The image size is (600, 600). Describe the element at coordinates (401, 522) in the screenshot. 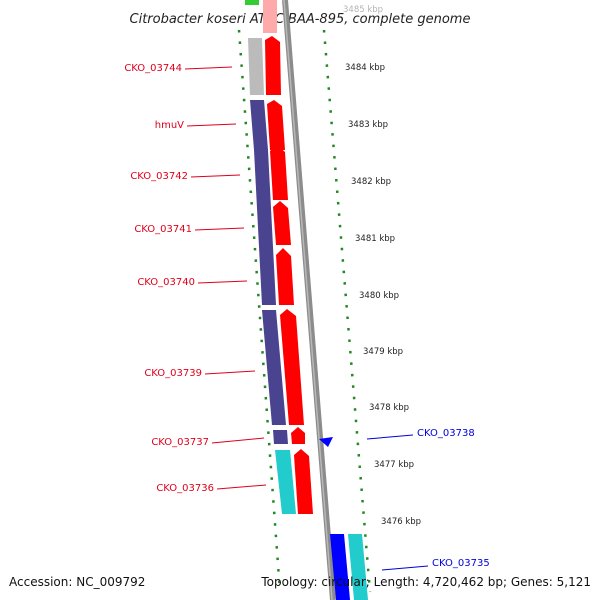

I see `kbp-tick-3476: 3476 kbp` at that location.